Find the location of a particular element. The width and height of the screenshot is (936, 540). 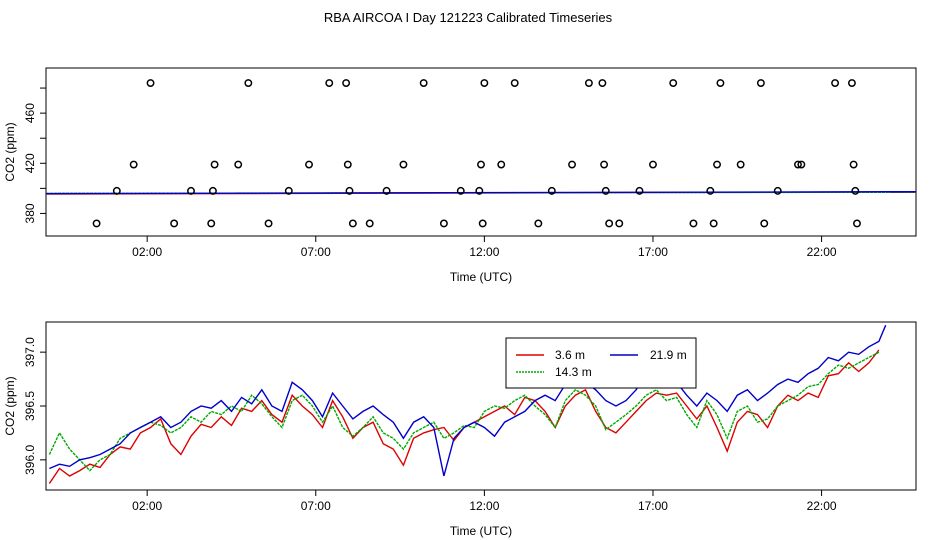

top-x-axis-label: Time (UTC) is located at coordinates (481, 277).